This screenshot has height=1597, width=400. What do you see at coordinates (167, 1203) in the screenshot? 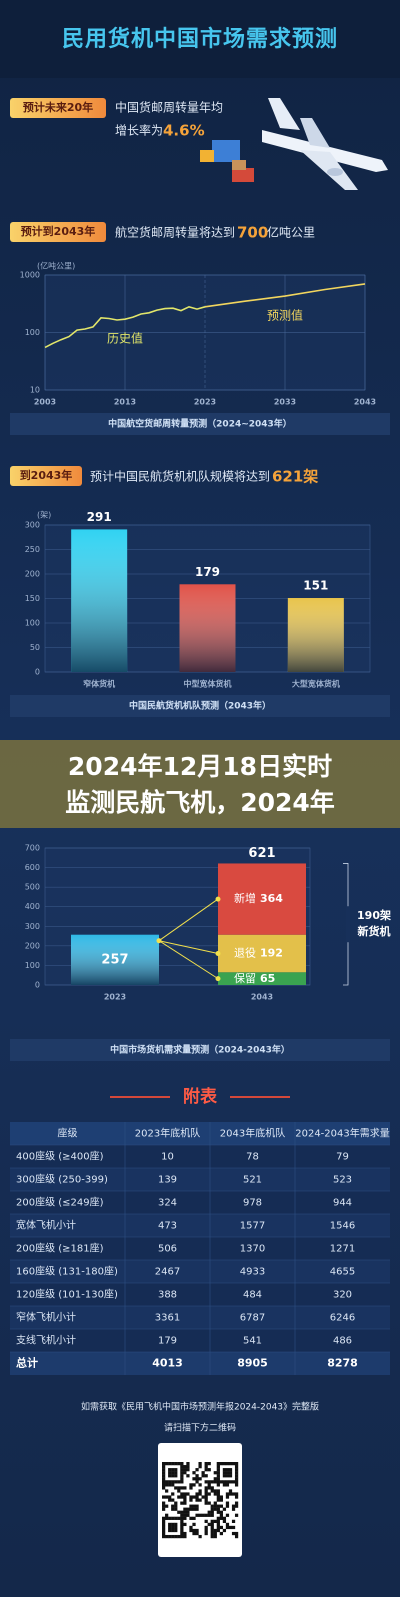
I see `table-cell: 324` at bounding box center [167, 1203].